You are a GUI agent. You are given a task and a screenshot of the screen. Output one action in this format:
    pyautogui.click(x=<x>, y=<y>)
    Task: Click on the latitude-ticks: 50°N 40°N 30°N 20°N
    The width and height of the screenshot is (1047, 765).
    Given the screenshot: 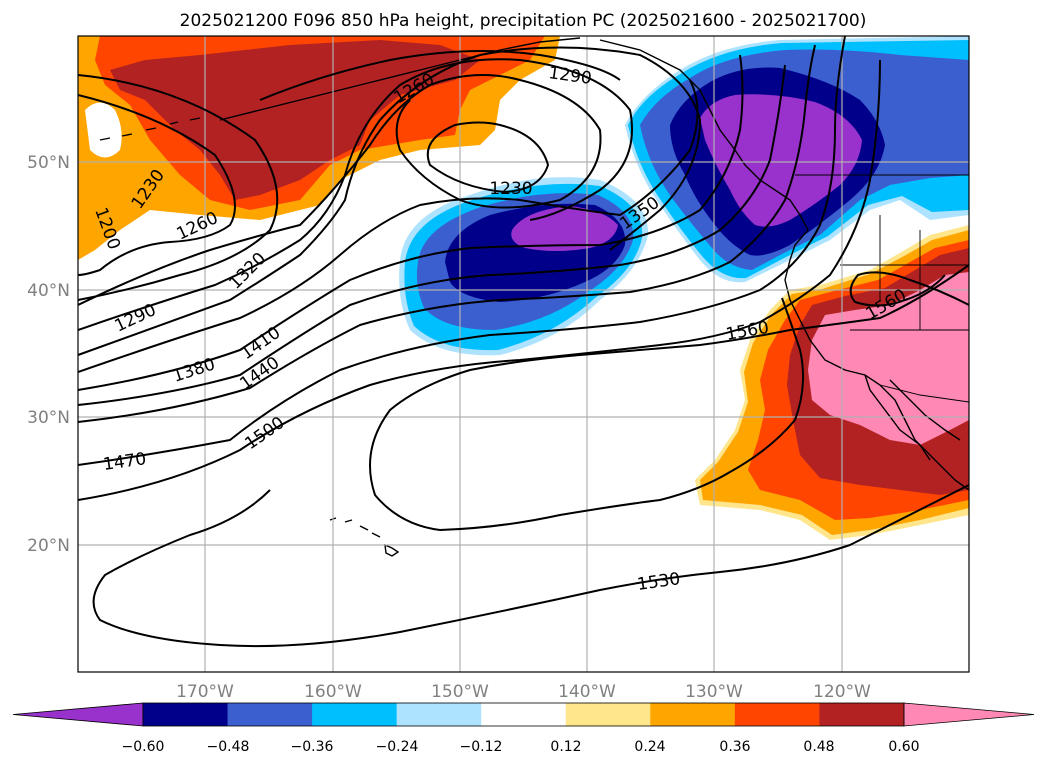 What is the action you would take?
    pyautogui.click(x=48, y=354)
    